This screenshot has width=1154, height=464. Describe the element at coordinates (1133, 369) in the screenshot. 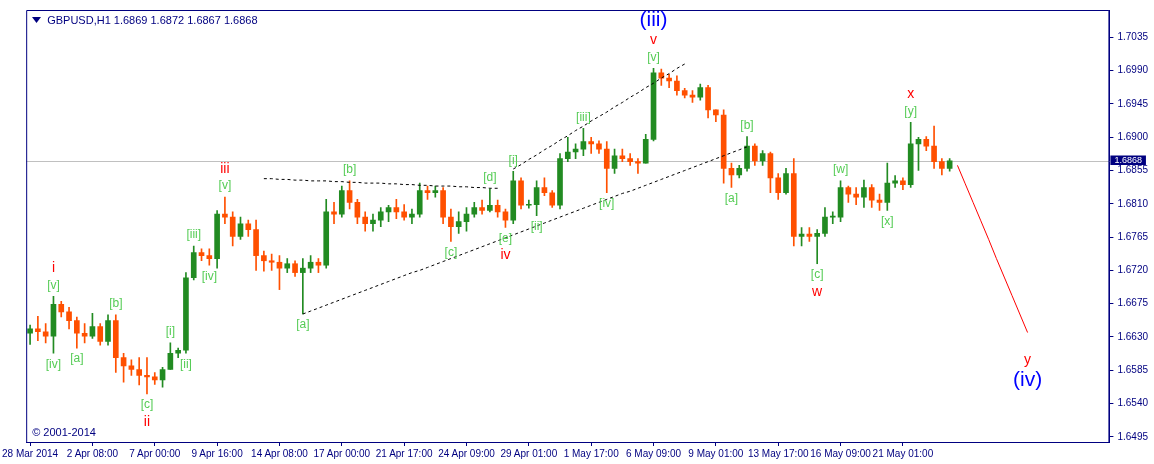

I see `y-tick-label: 1.6585` at that location.